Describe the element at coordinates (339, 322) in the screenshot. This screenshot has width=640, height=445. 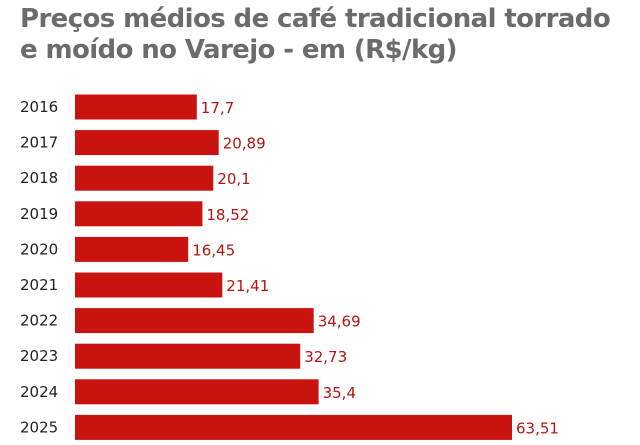
I see `value-label: 34,69` at that location.